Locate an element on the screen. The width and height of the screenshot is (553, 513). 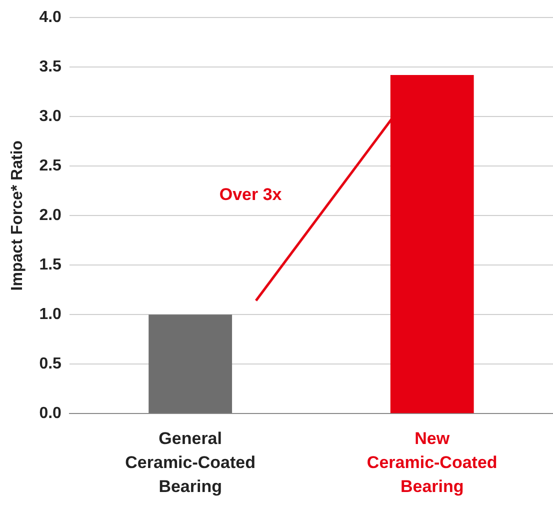
y-tick-label: 2.0 is located at coordinates (50, 215).